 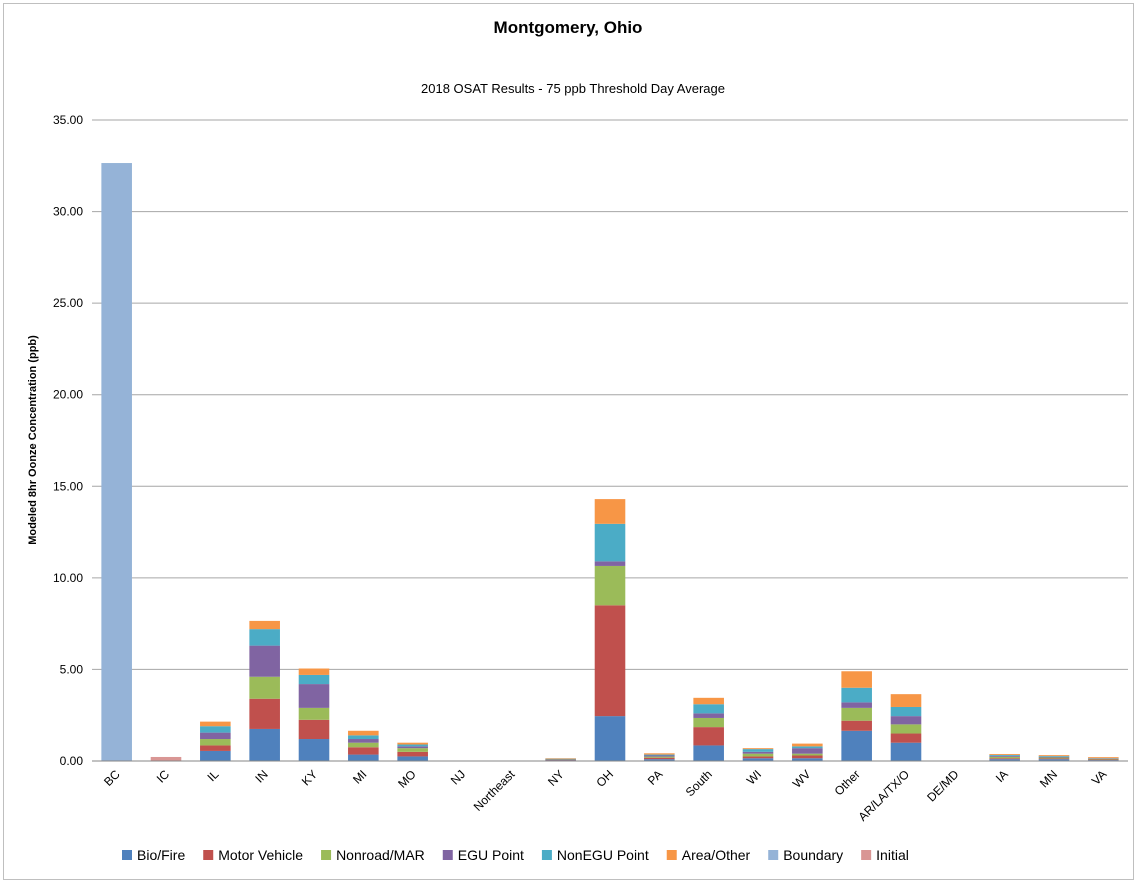 I want to click on y-tick-label: 0.00, so click(x=72, y=761).